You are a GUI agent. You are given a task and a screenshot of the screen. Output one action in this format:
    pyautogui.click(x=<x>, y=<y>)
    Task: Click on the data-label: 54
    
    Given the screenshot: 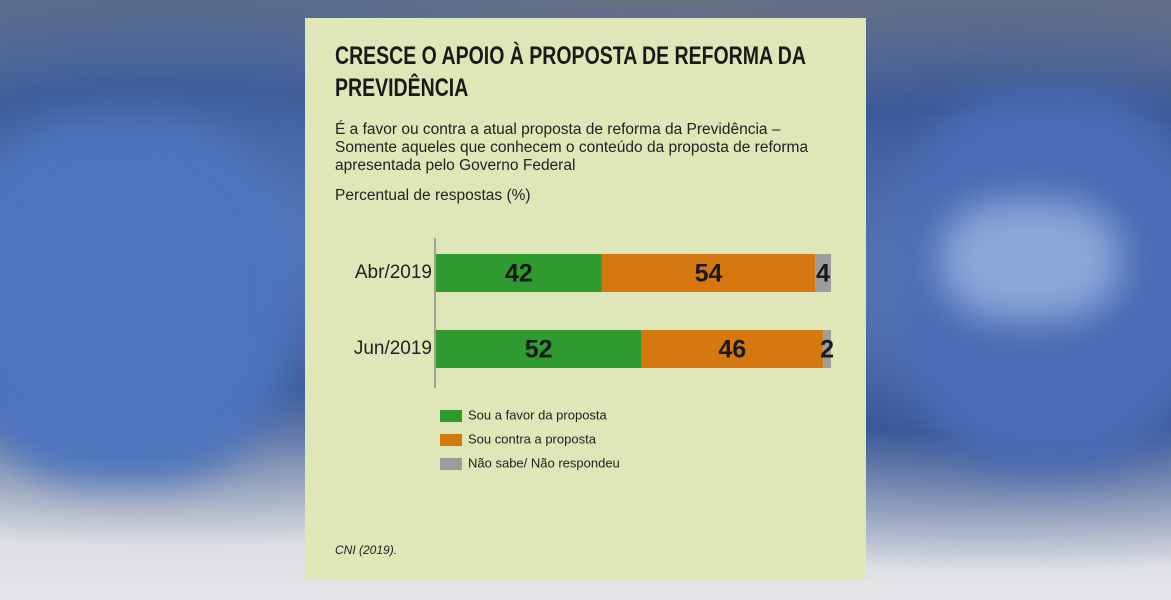 What is the action you would take?
    pyautogui.click(x=709, y=274)
    